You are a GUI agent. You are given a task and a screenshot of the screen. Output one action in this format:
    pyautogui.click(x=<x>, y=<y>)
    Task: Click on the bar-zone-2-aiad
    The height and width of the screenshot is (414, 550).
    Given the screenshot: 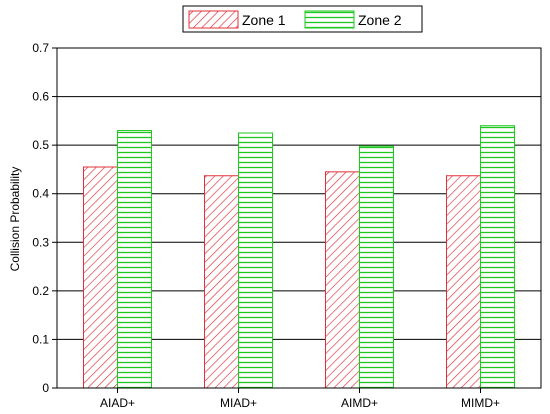 What is the action you would take?
    pyautogui.click(x=134, y=259)
    